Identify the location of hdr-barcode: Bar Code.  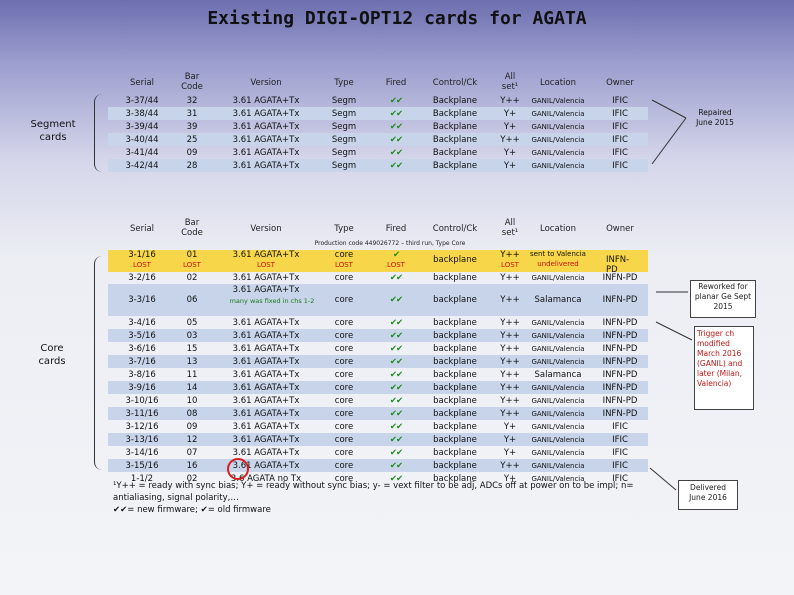
(192, 228).